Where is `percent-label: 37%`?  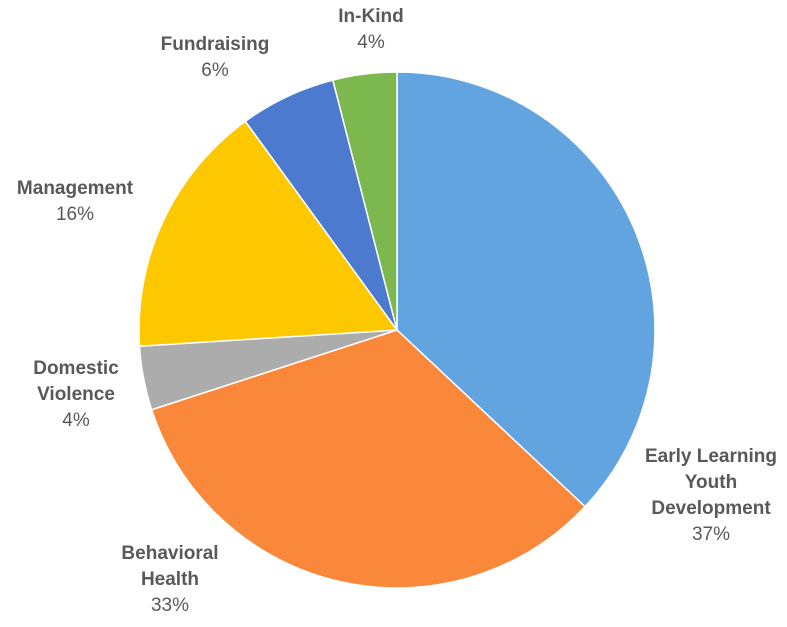 percent-label: 37% is located at coordinates (711, 534).